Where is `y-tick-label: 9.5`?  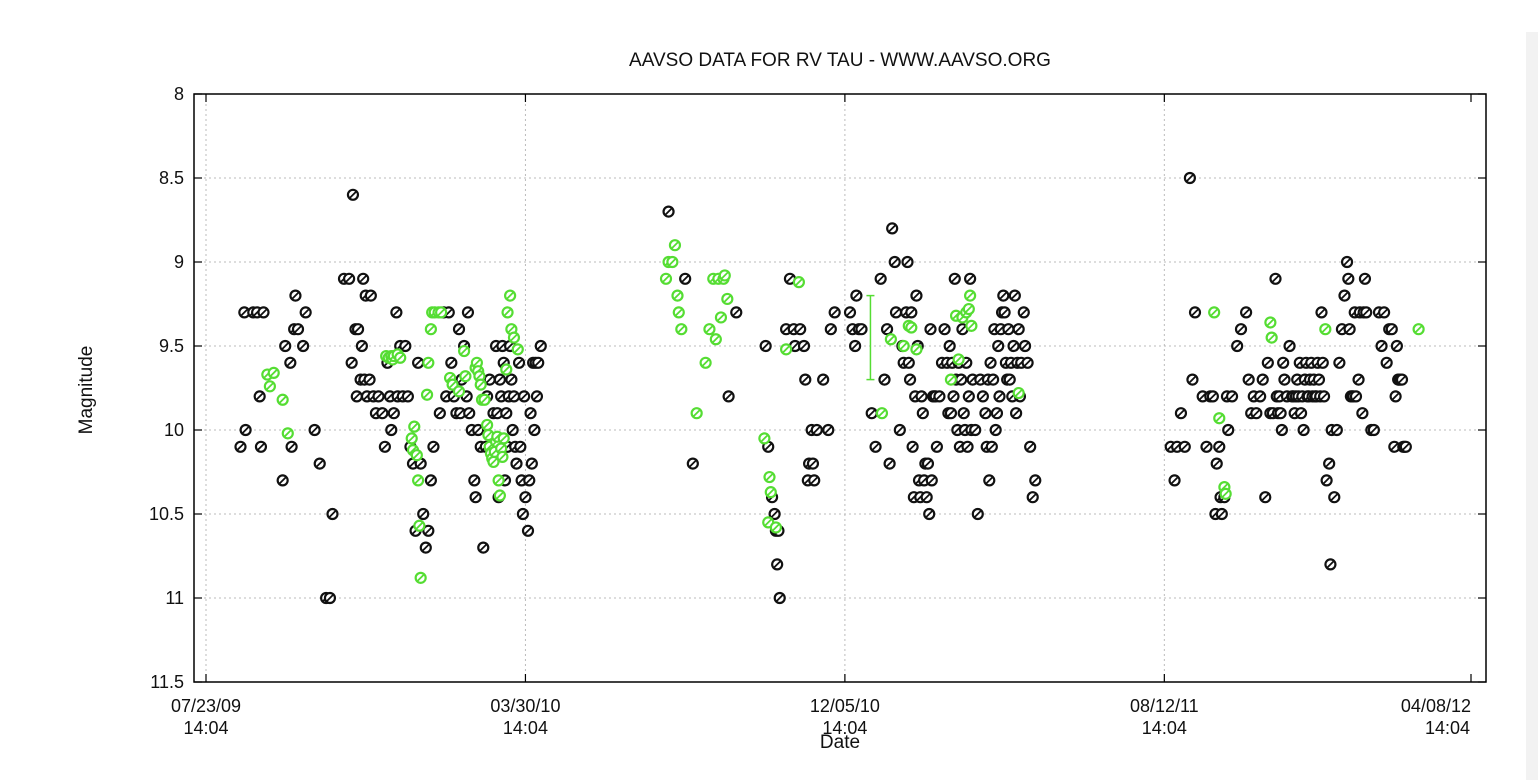 y-tick-label: 9.5 is located at coordinates (171, 346).